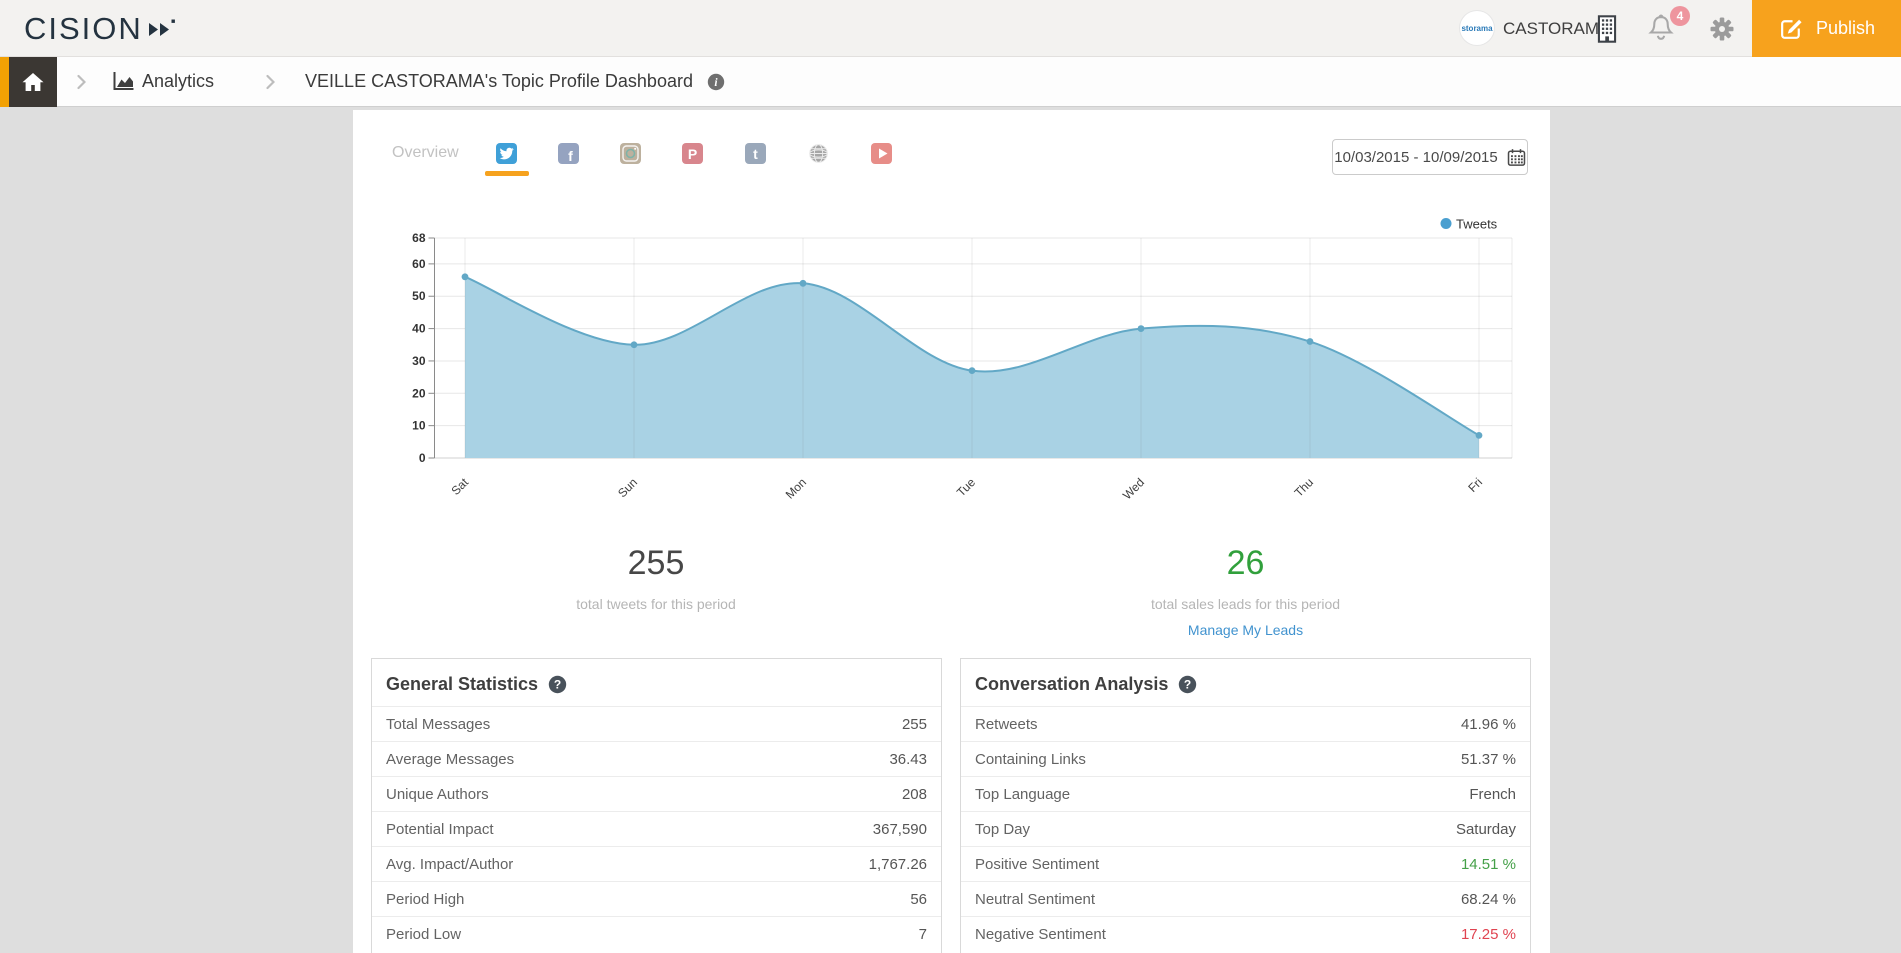 This screenshot has height=953, width=1901. What do you see at coordinates (459, 486) in the screenshot?
I see `svg-text: Sat` at bounding box center [459, 486].